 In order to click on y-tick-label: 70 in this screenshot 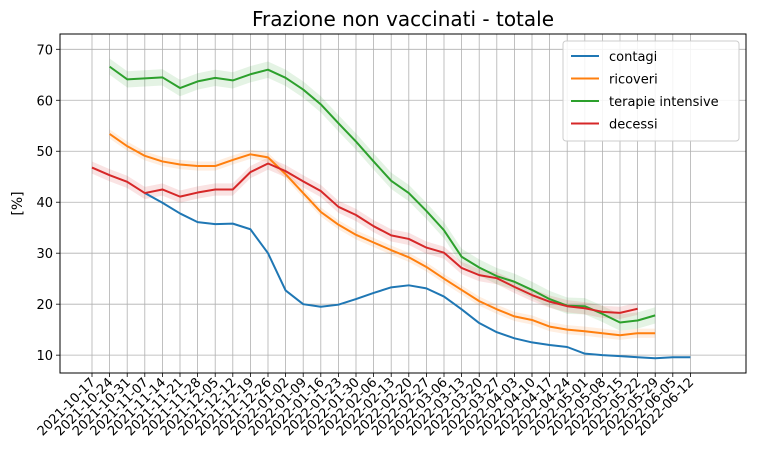, I will do `click(44, 50)`.